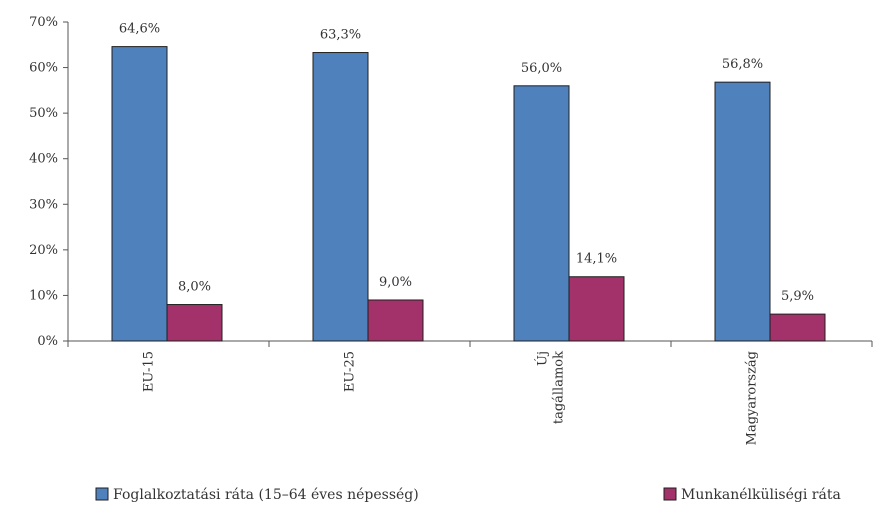 The height and width of the screenshot is (512, 887). I want to click on data-label: 14,1%, so click(596, 259).